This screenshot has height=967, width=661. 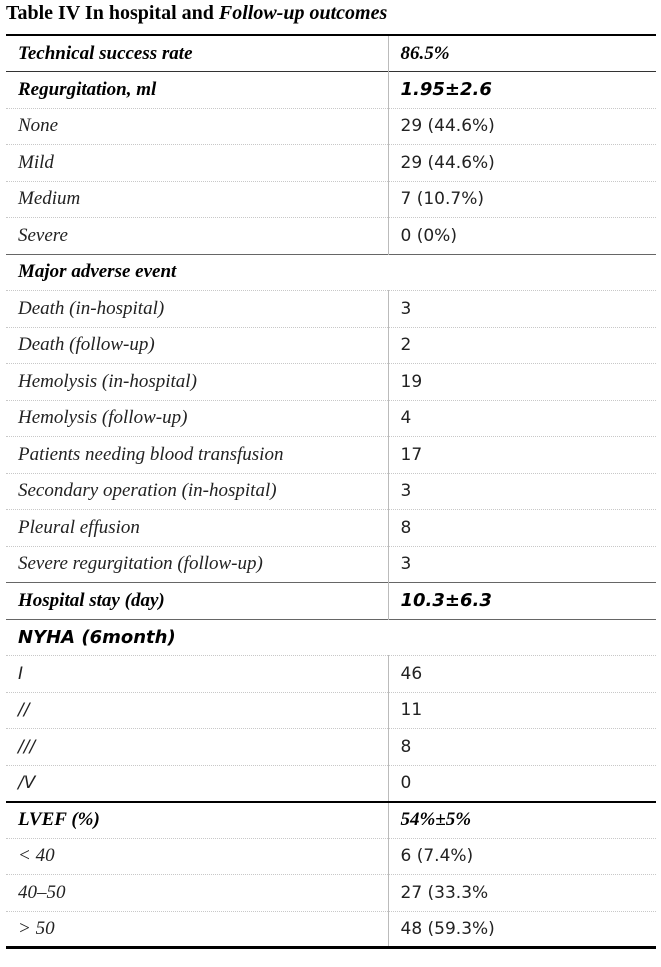 What do you see at coordinates (197, 235) in the screenshot?
I see `row-label: Severe` at bounding box center [197, 235].